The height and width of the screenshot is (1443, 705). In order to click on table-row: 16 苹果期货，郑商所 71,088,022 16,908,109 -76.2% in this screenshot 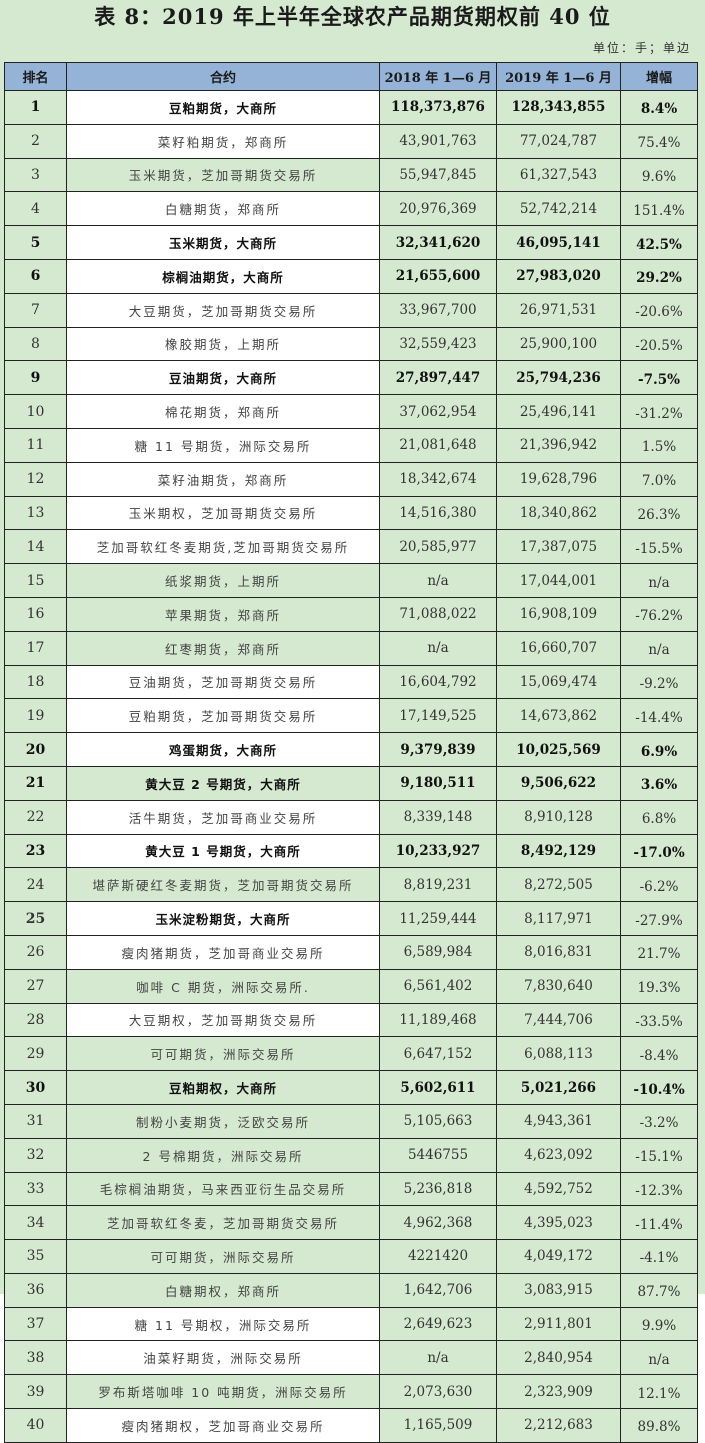, I will do `click(351, 614)`.